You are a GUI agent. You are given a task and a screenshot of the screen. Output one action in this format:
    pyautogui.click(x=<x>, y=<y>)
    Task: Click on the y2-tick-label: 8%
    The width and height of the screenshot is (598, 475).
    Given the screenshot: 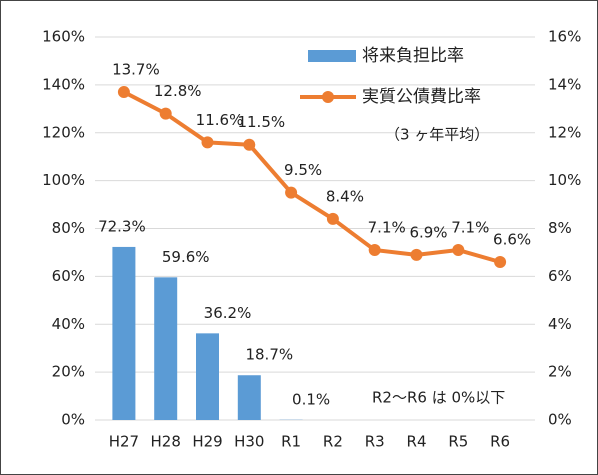 What is the action you would take?
    pyautogui.click(x=560, y=228)
    